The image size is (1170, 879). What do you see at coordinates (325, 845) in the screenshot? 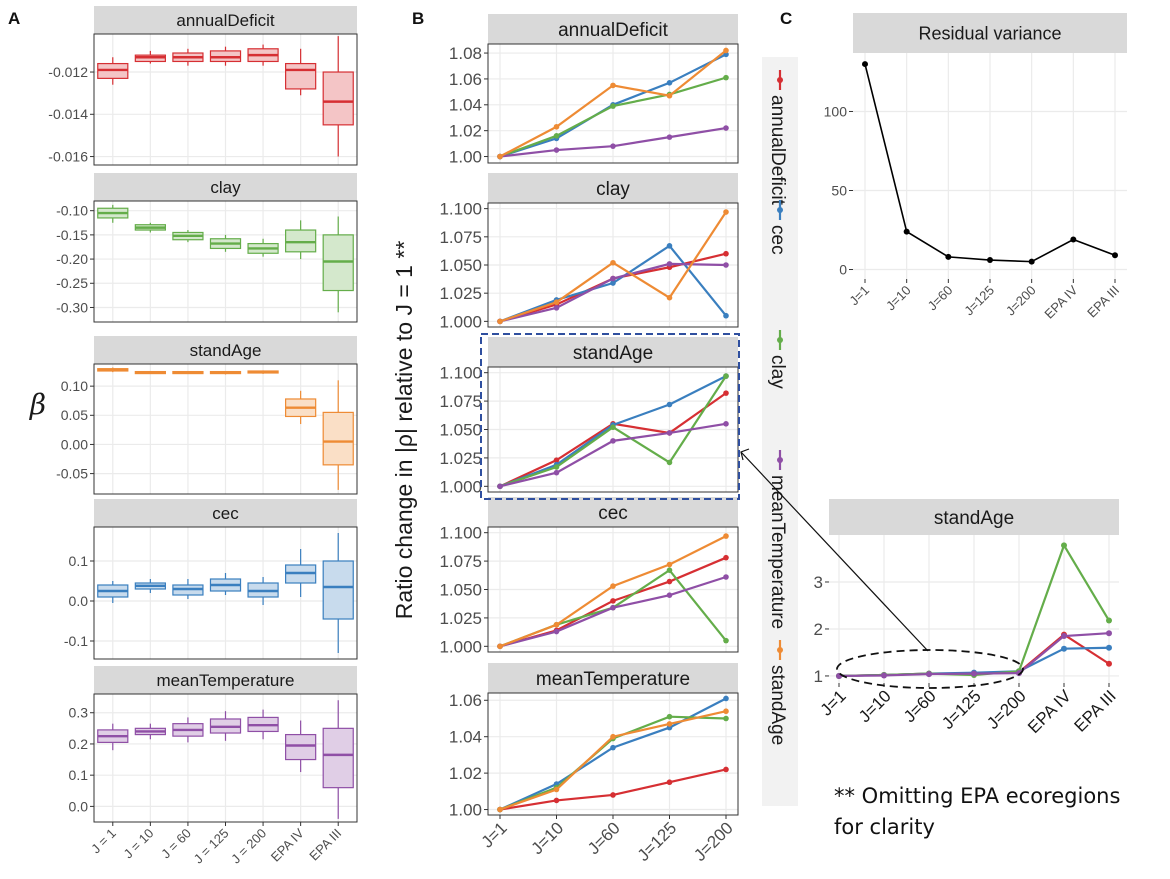
I see `tick-label-x: EPA III` at bounding box center [325, 845].